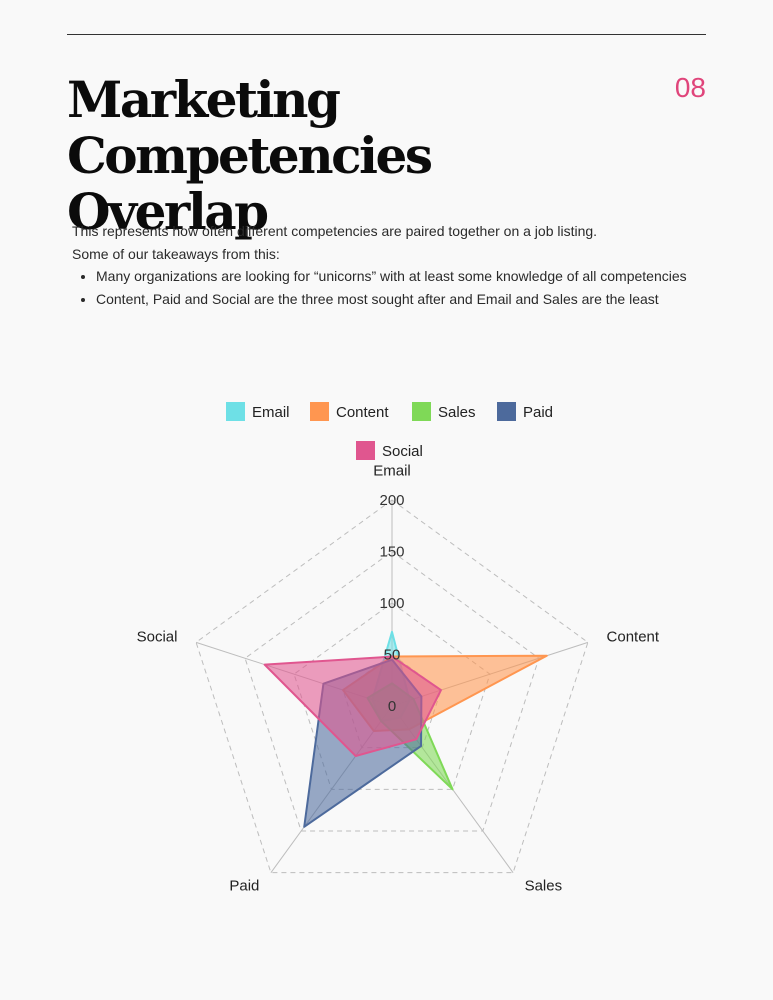 The height and width of the screenshot is (1000, 773). Describe the element at coordinates (392, 706) in the screenshot. I see `tick-label-0: 0` at that location.